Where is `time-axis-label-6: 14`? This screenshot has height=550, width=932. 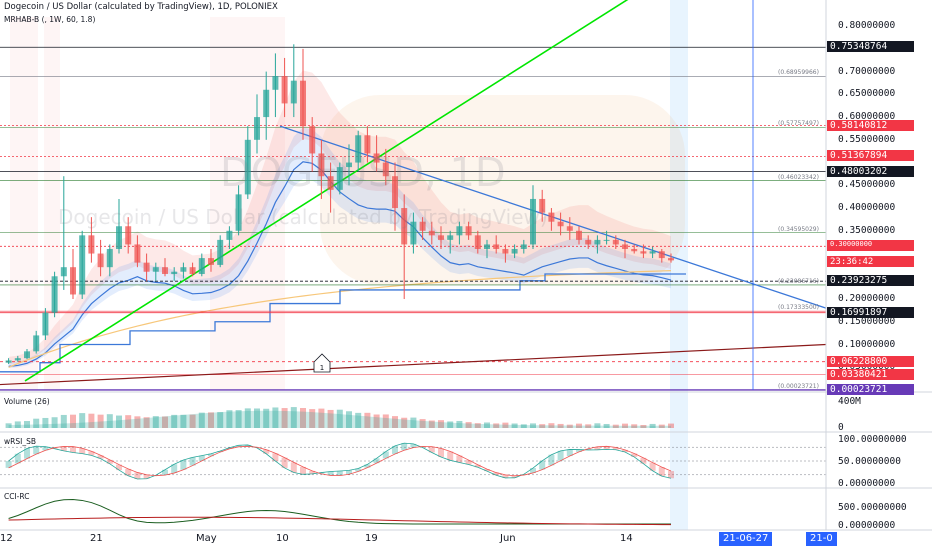
time-axis-label-6: 14 is located at coordinates (626, 538).